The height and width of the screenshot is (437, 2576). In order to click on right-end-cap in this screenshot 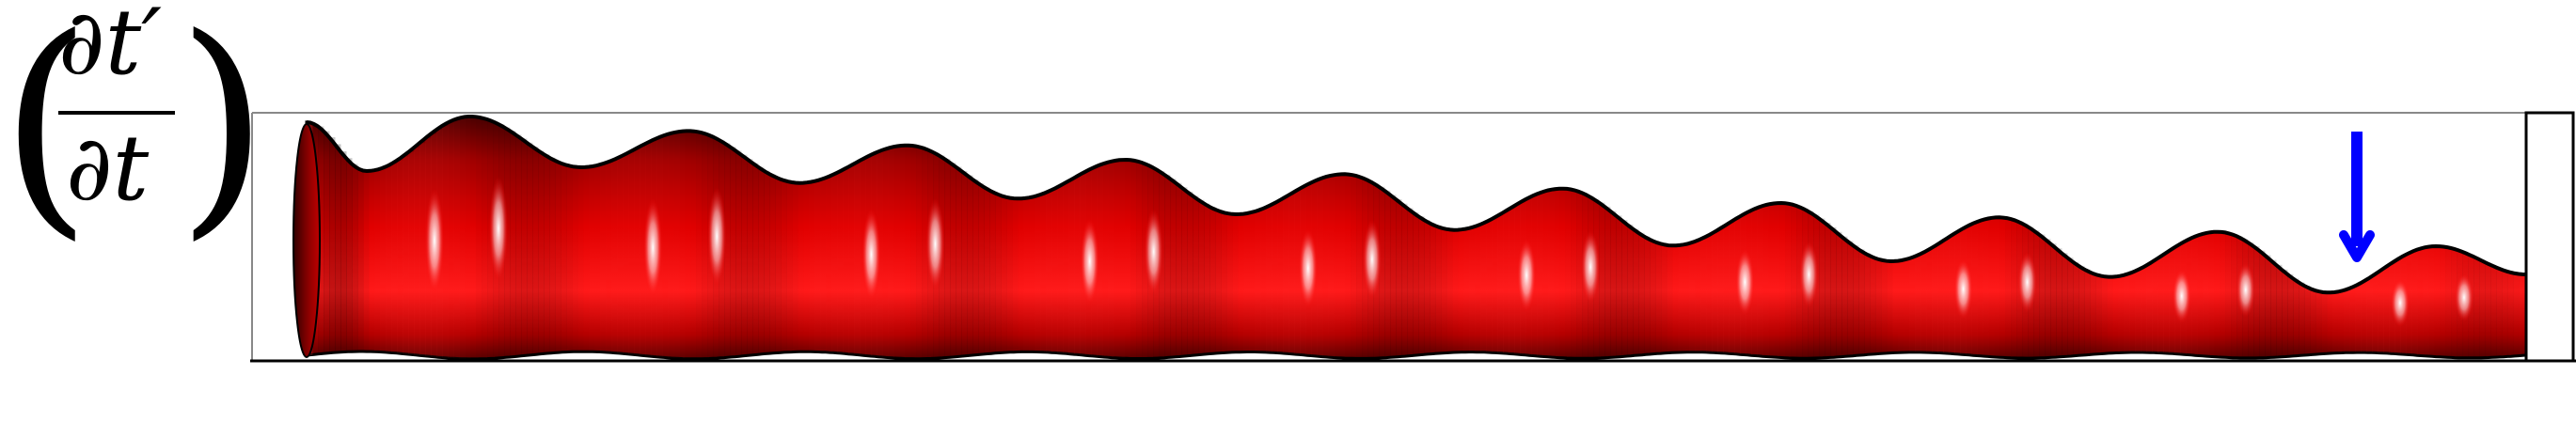, I will do `click(2549, 237)`.